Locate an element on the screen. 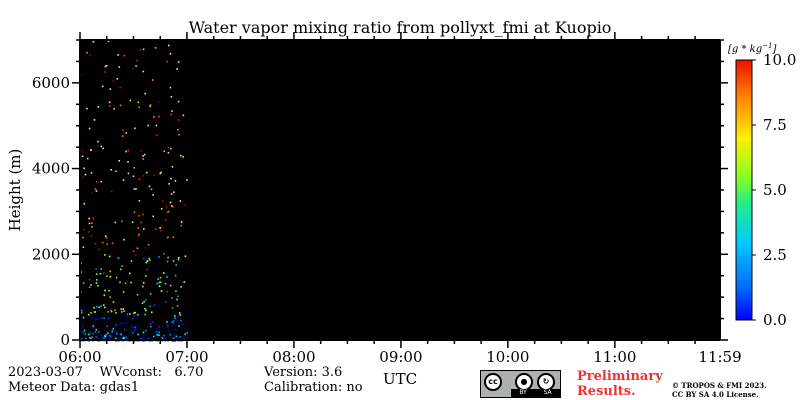 This screenshot has width=800, height=400. copyright-line-2: CC BY SA 4.0 License. is located at coordinates (715, 394).